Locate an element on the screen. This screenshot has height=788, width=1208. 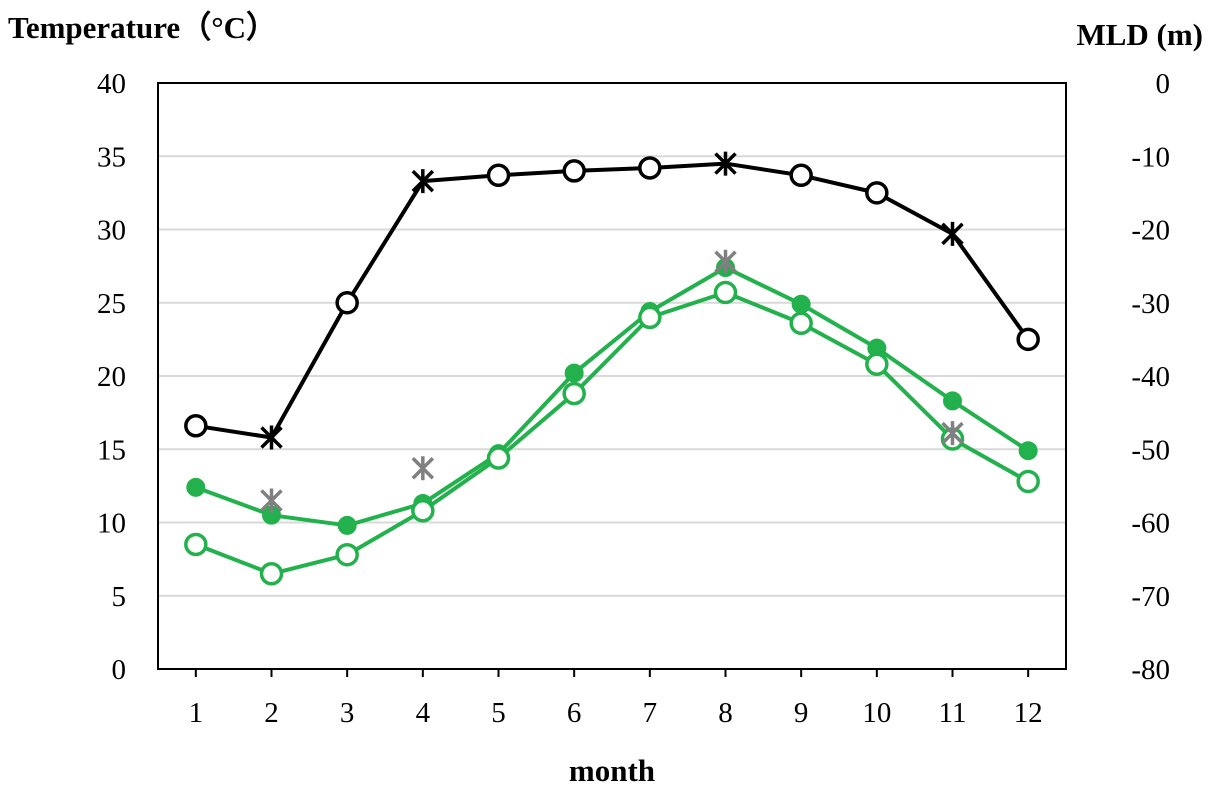
y-right-tick-label: -20 is located at coordinates (1150, 231).